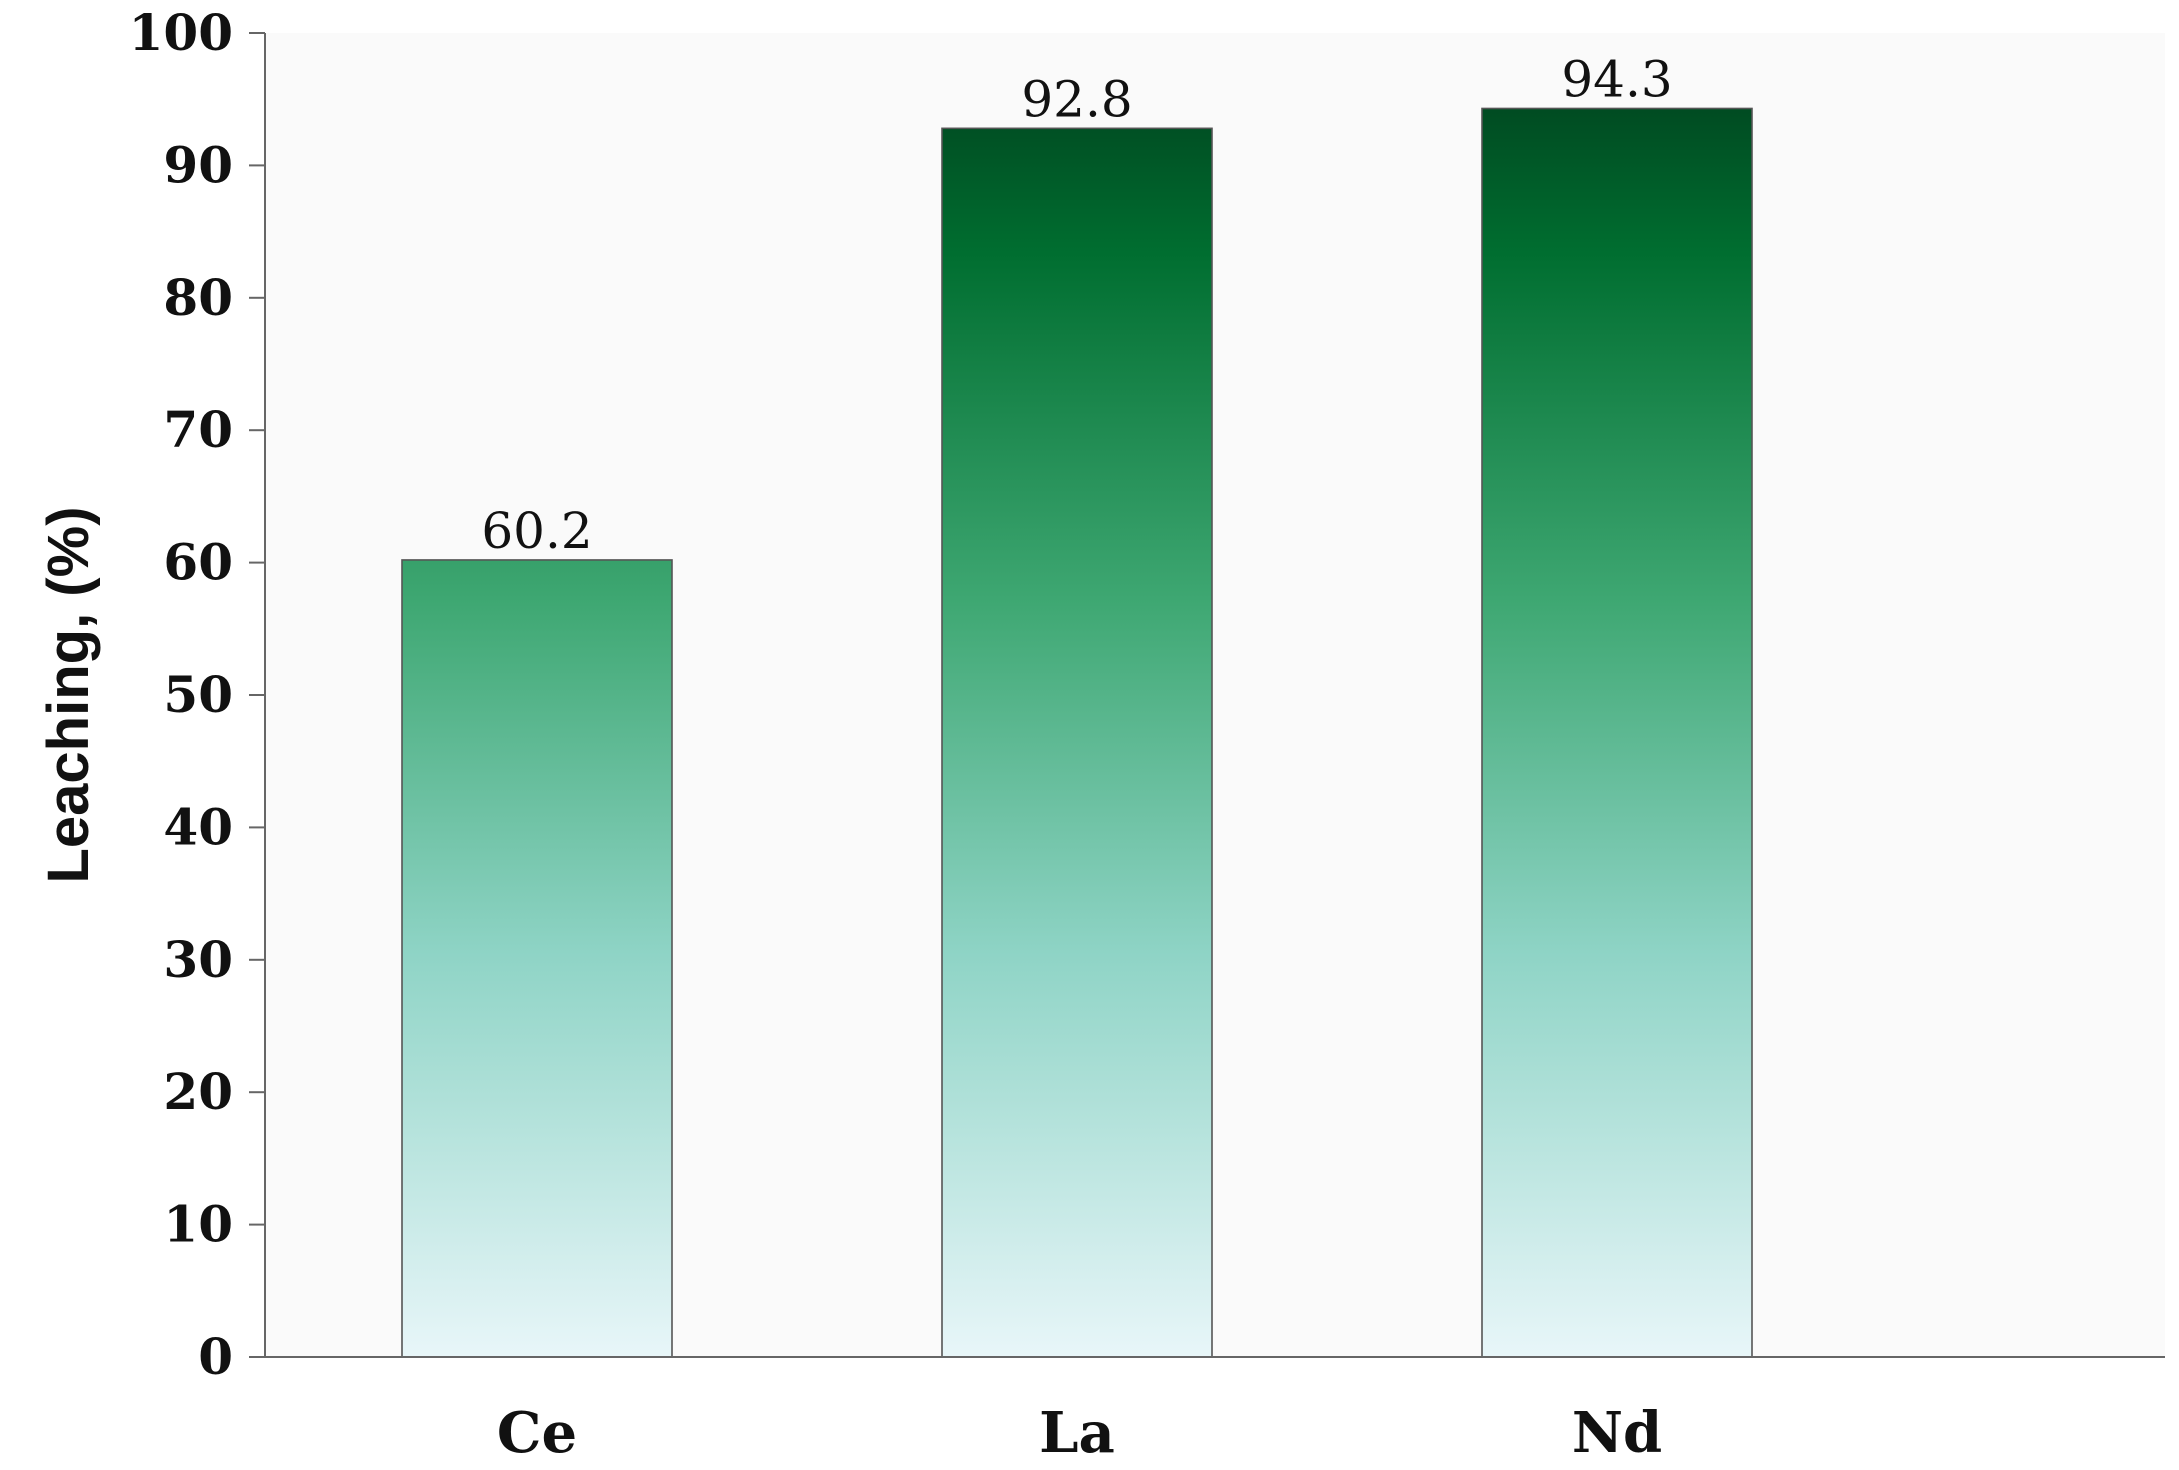 The width and height of the screenshot is (2179, 1470). Describe the element at coordinates (198, 1224) in the screenshot. I see `y-tick-label: 10` at that location.